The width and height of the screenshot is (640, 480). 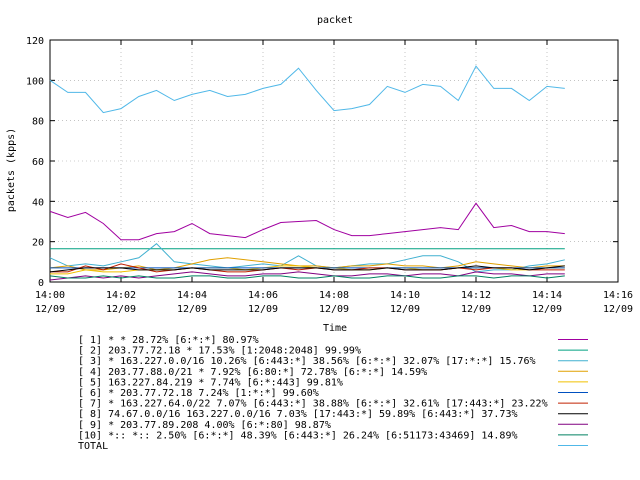 What do you see at coordinates (405, 295) in the screenshot?
I see `x-tick-label-time: 14:10` at bounding box center [405, 295].